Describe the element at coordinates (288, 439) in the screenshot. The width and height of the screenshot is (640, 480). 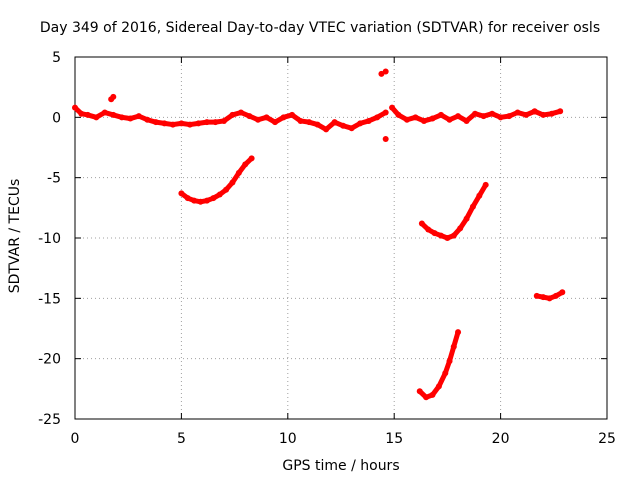
I see `x-tick-label: 10` at that location.